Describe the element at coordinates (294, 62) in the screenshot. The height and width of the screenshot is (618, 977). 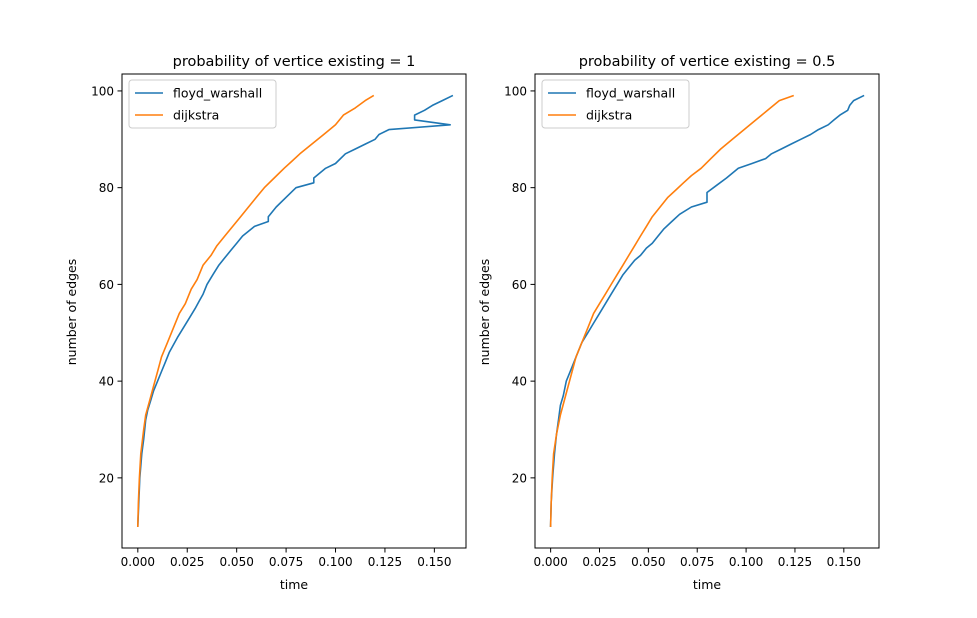
I see `chart-title: probability of vertice existing = 1` at that location.